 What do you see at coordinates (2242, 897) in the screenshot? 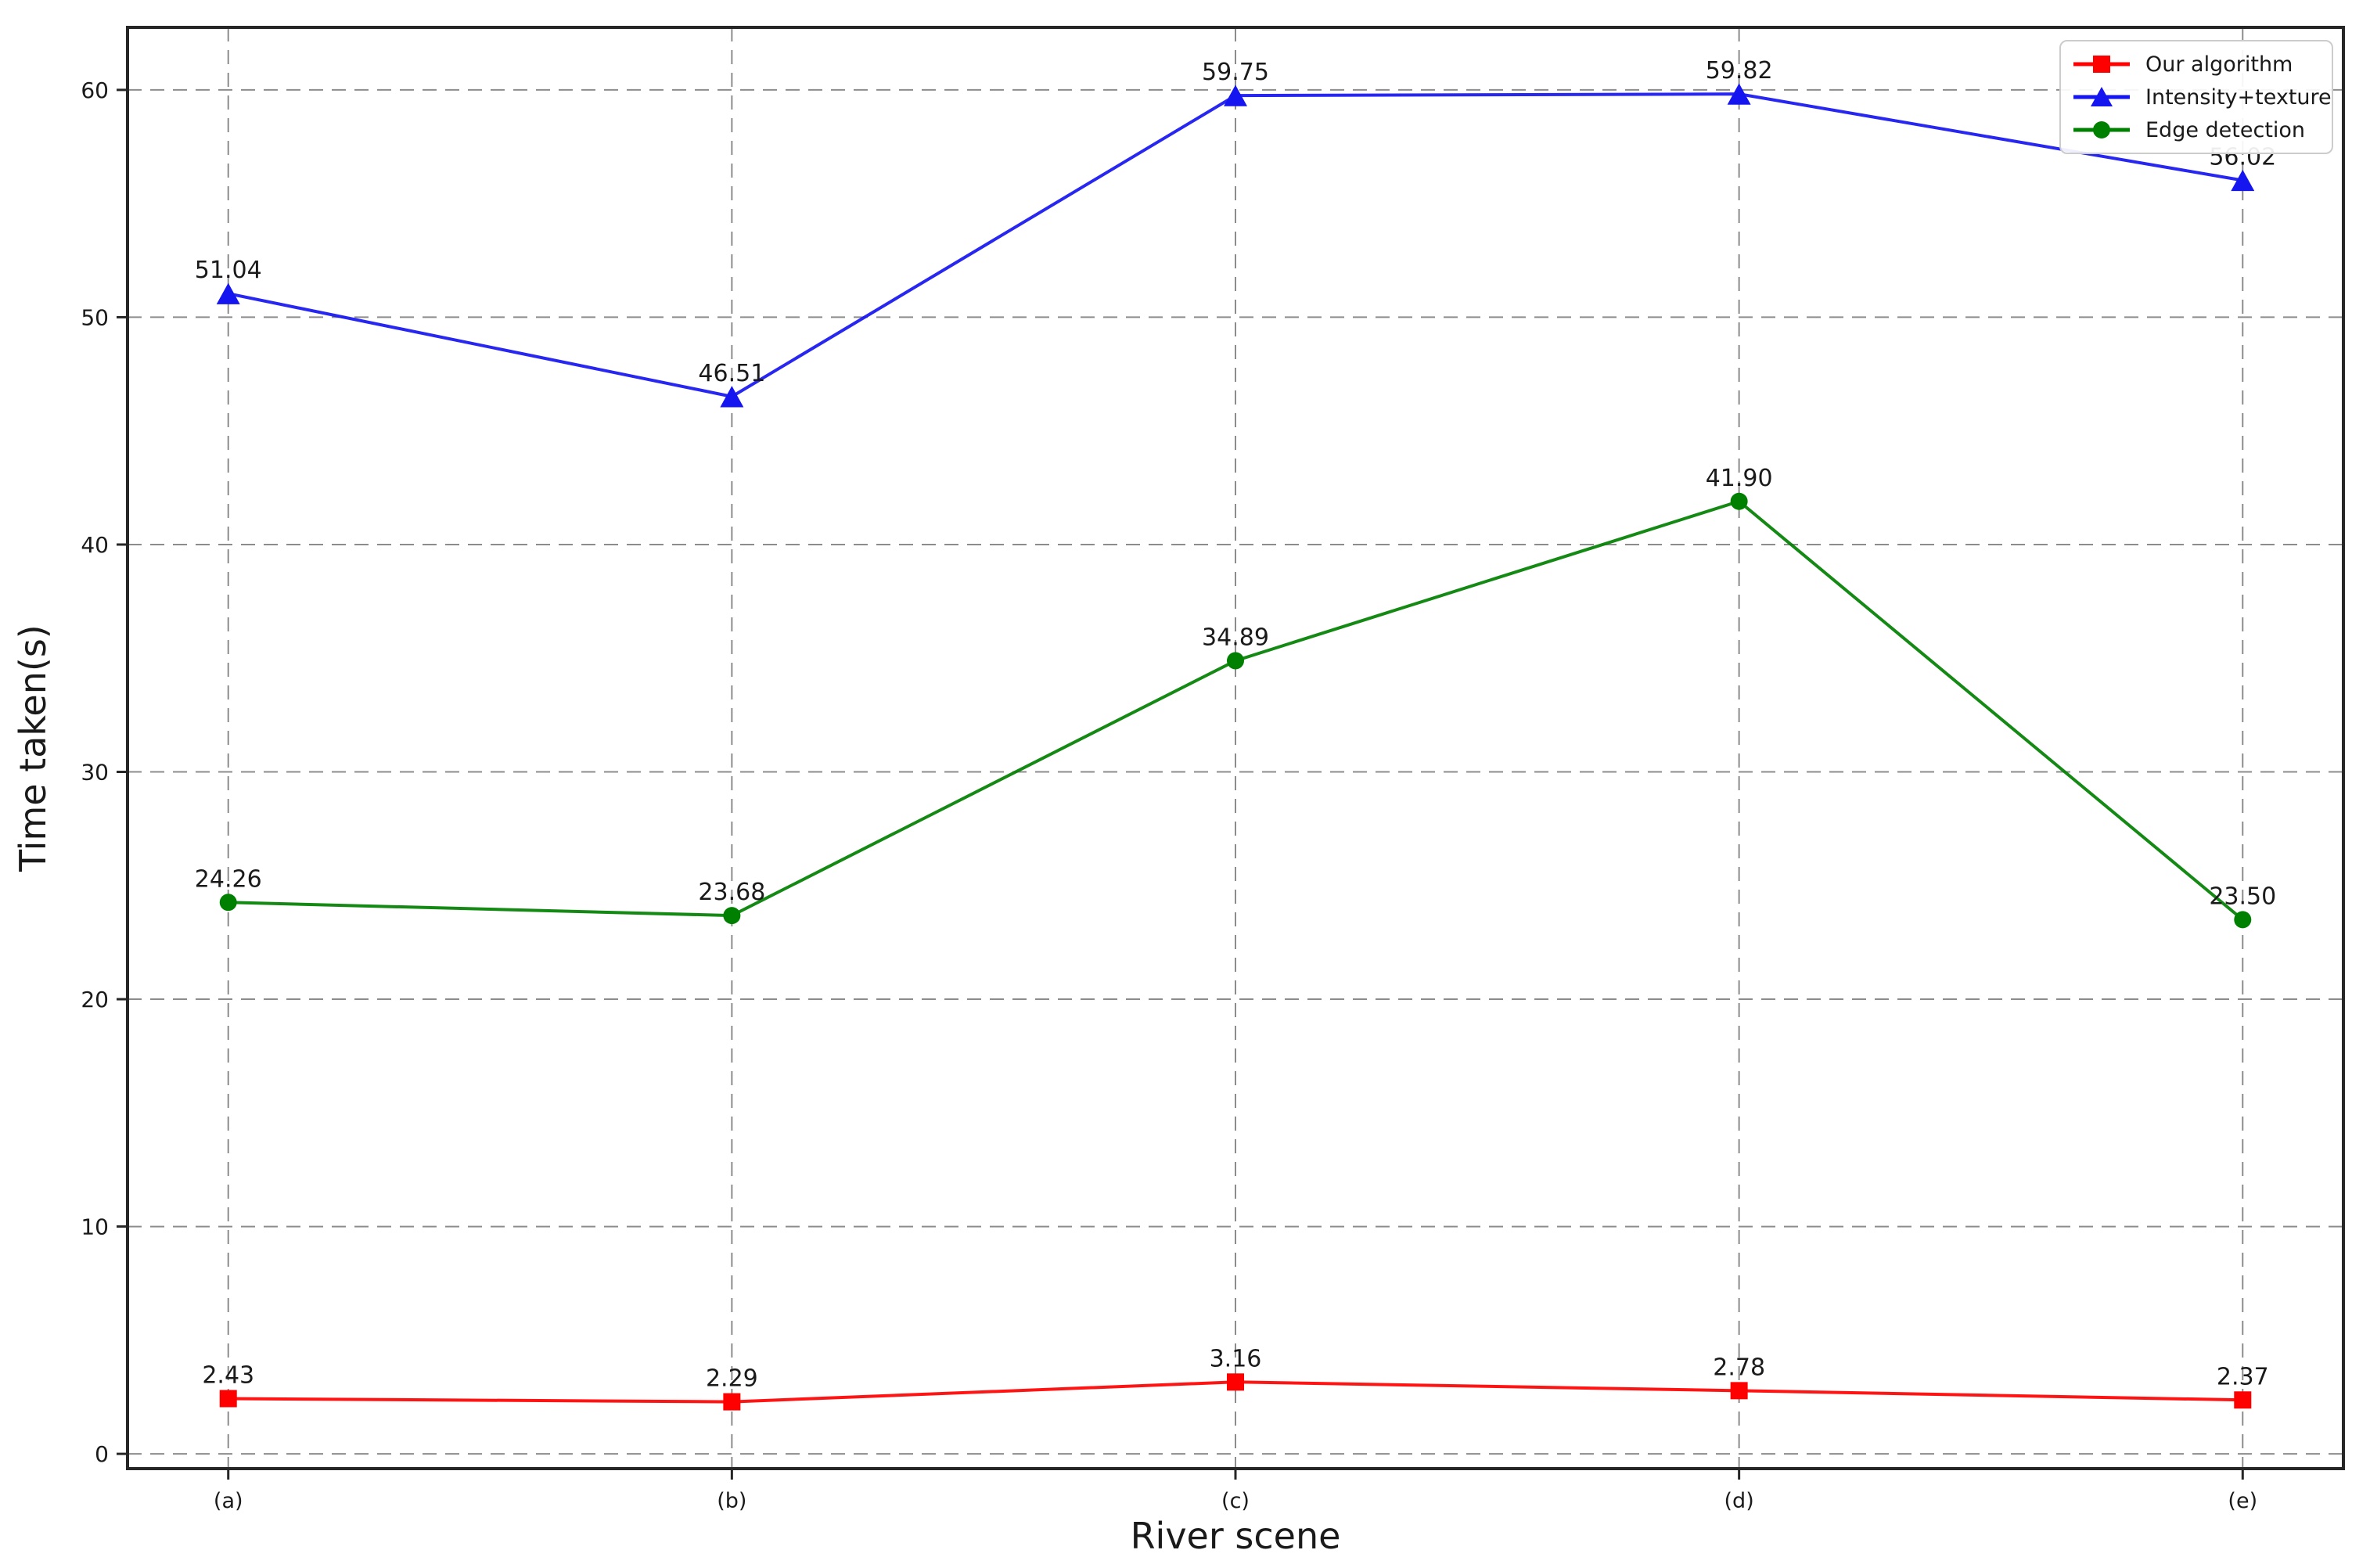
I see `data-point-label: 23.50` at bounding box center [2242, 897].